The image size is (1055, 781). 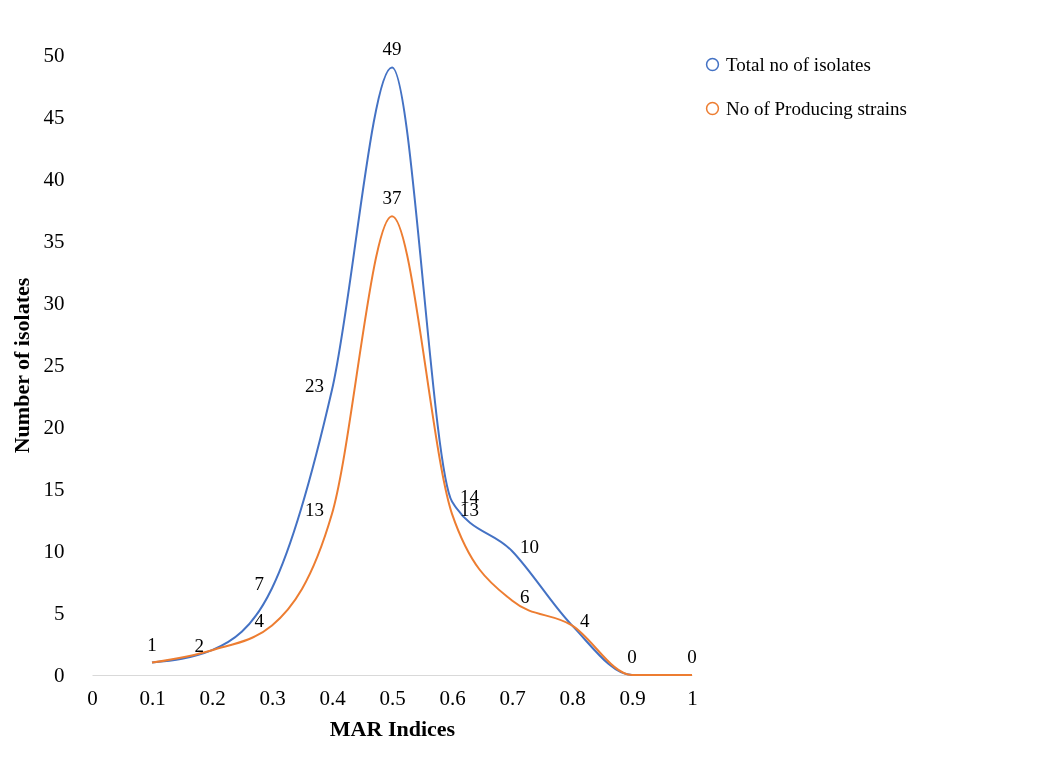 I want to click on y-tick-label: 40, so click(x=54, y=178).